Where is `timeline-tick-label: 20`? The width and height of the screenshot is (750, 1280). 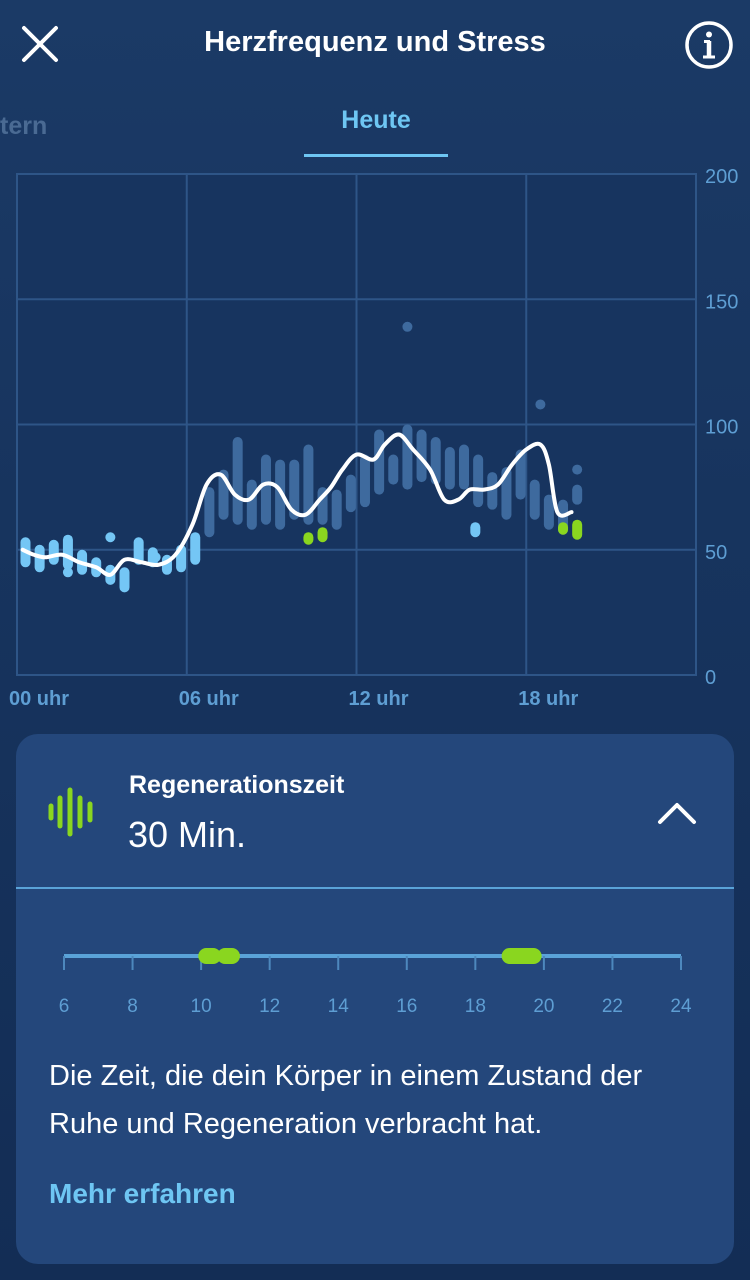
timeline-tick-label: 20 is located at coordinates (543, 1006).